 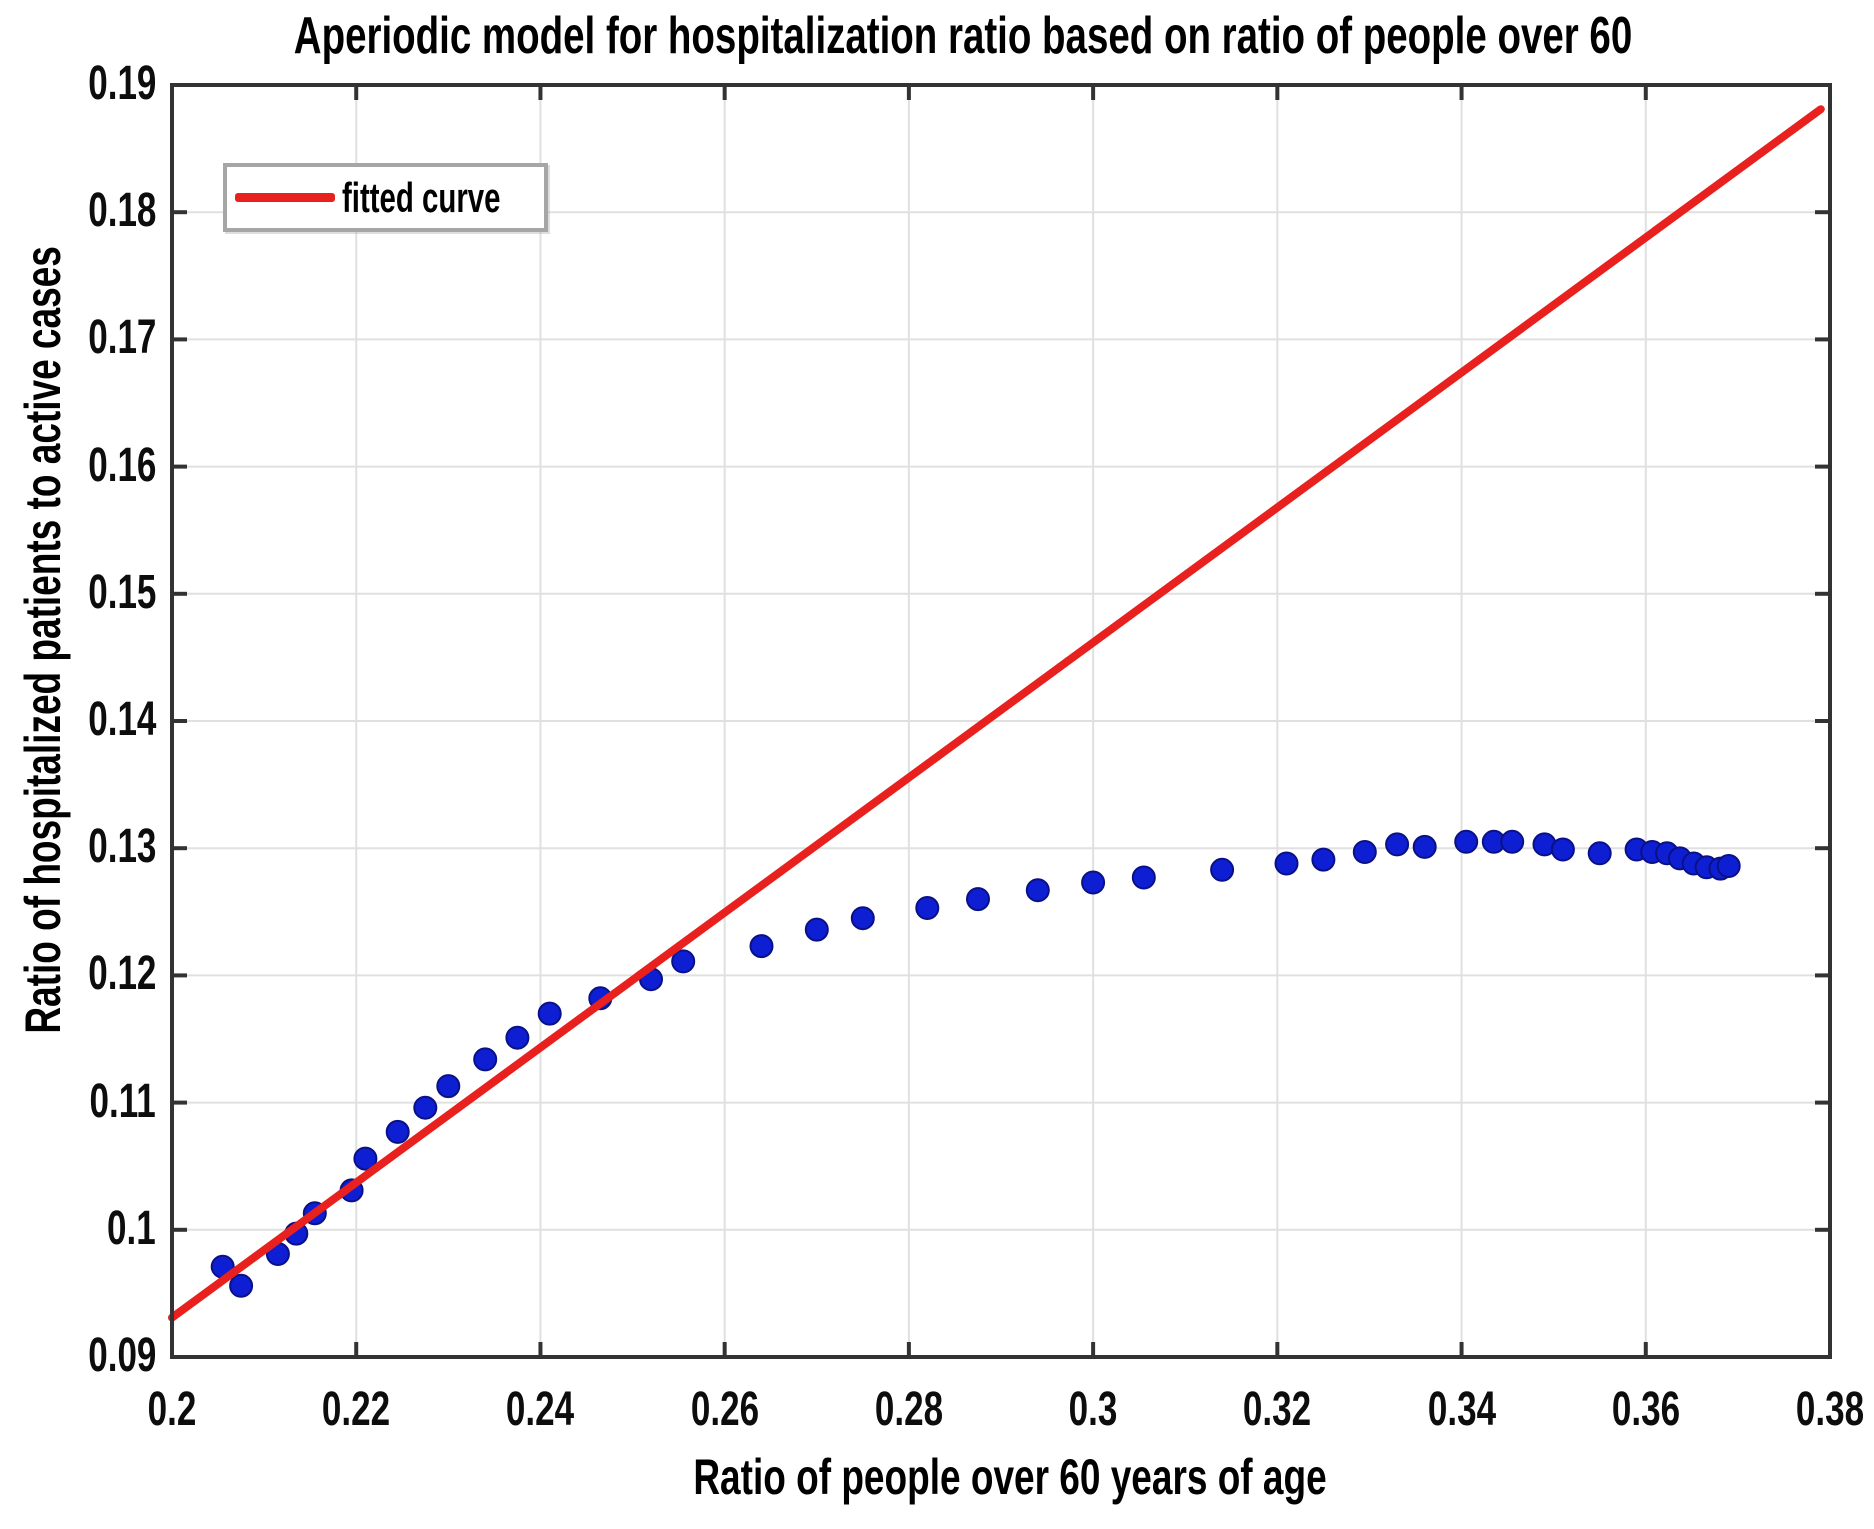 What do you see at coordinates (121, 719) in the screenshot?
I see `y-tick-label-text: 0.14` at bounding box center [121, 719].